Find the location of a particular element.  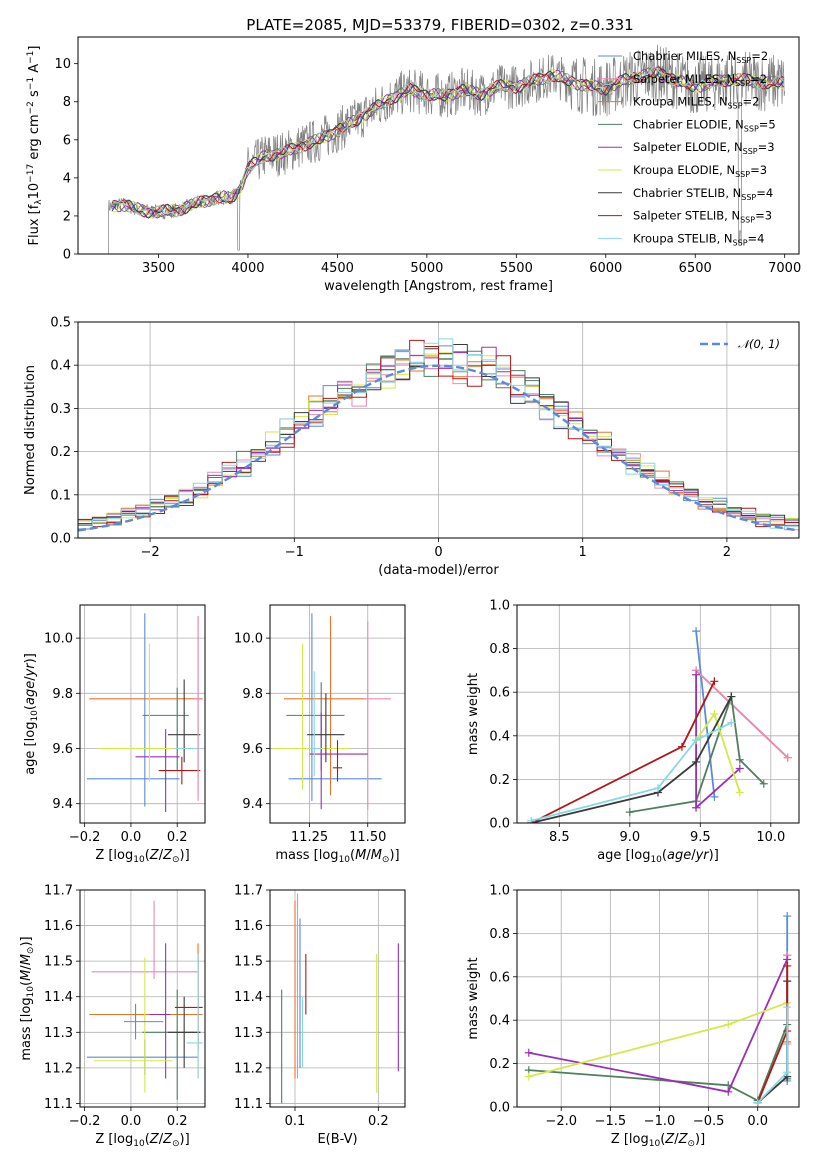

panel-mass-vs-EBV: 0.1 0.2 11.1 11.2 11.3 11.4 11.5 11.6 11.7 E(B-V) is located at coordinates (320, 1015).